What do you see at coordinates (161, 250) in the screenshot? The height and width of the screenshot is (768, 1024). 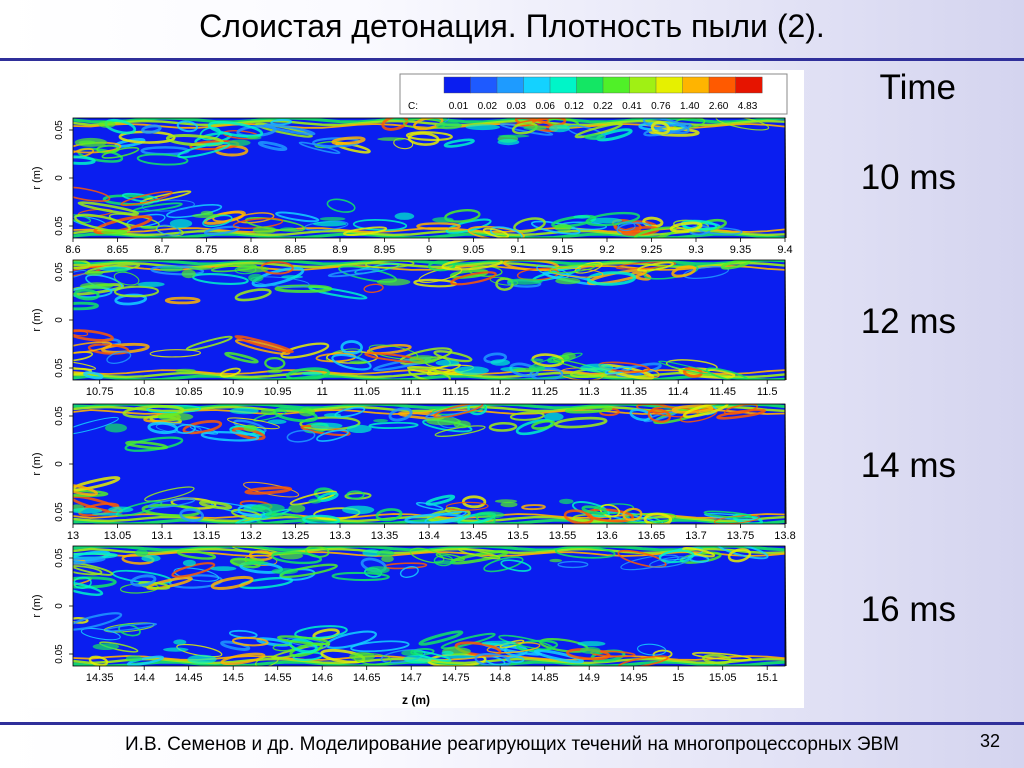 I see `panel-0-x-tick-label: 8.7` at bounding box center [161, 250].